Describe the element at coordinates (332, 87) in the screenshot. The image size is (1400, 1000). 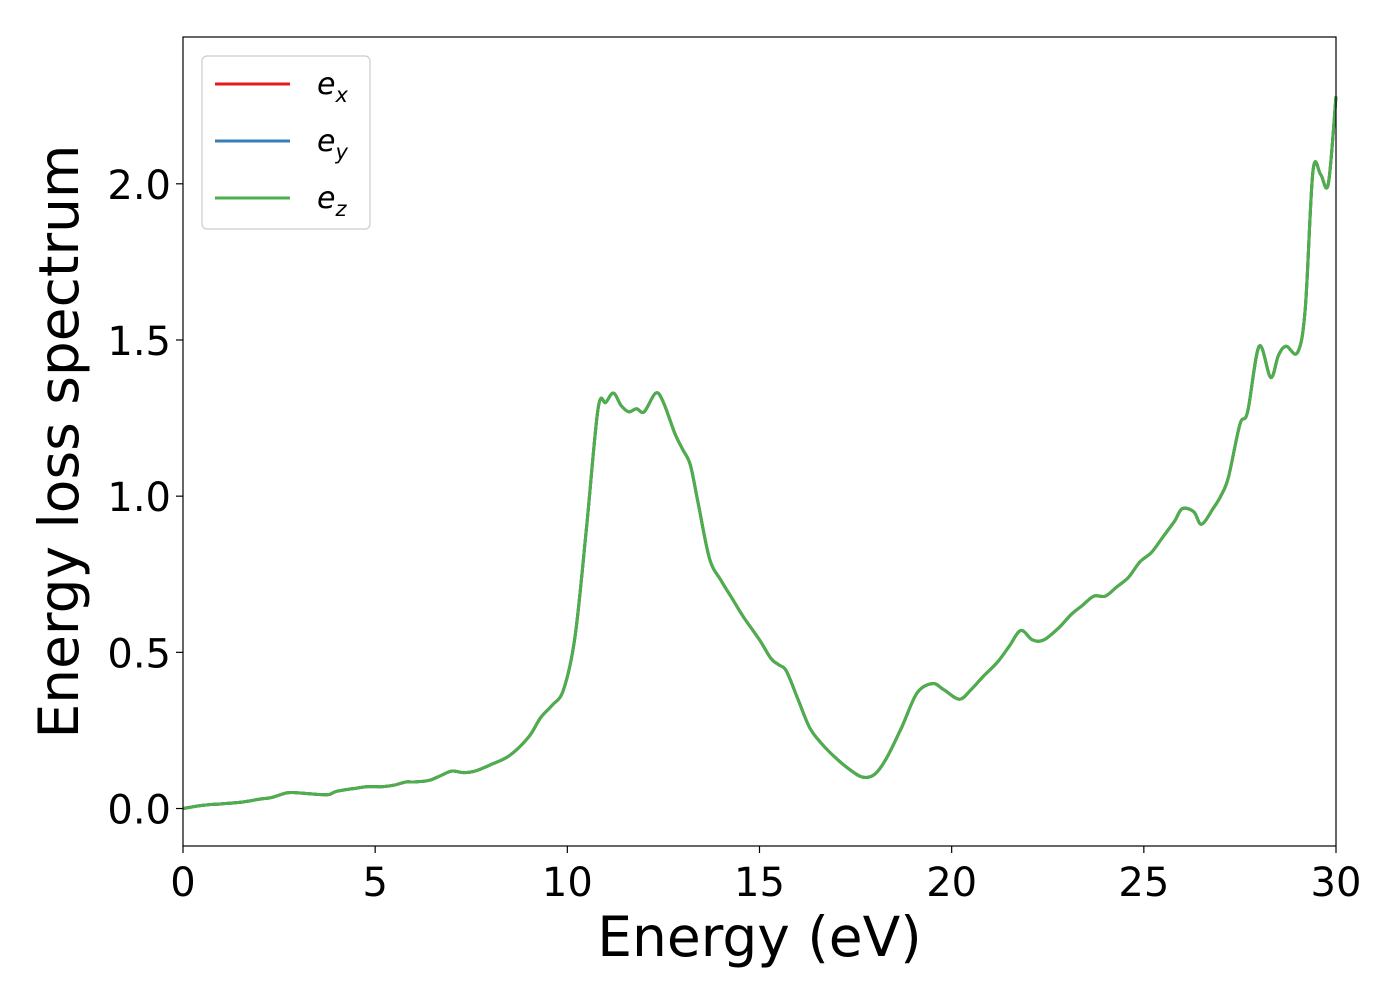
I see `legend-label: ex` at that location.